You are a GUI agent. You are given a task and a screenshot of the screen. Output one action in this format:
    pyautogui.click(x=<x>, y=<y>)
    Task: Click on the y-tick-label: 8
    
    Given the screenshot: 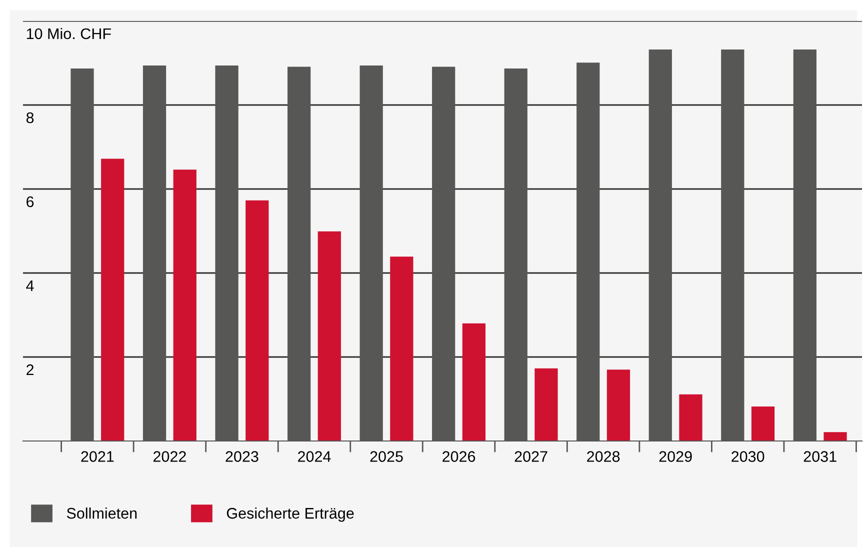 What is the action you would take?
    pyautogui.click(x=30, y=118)
    